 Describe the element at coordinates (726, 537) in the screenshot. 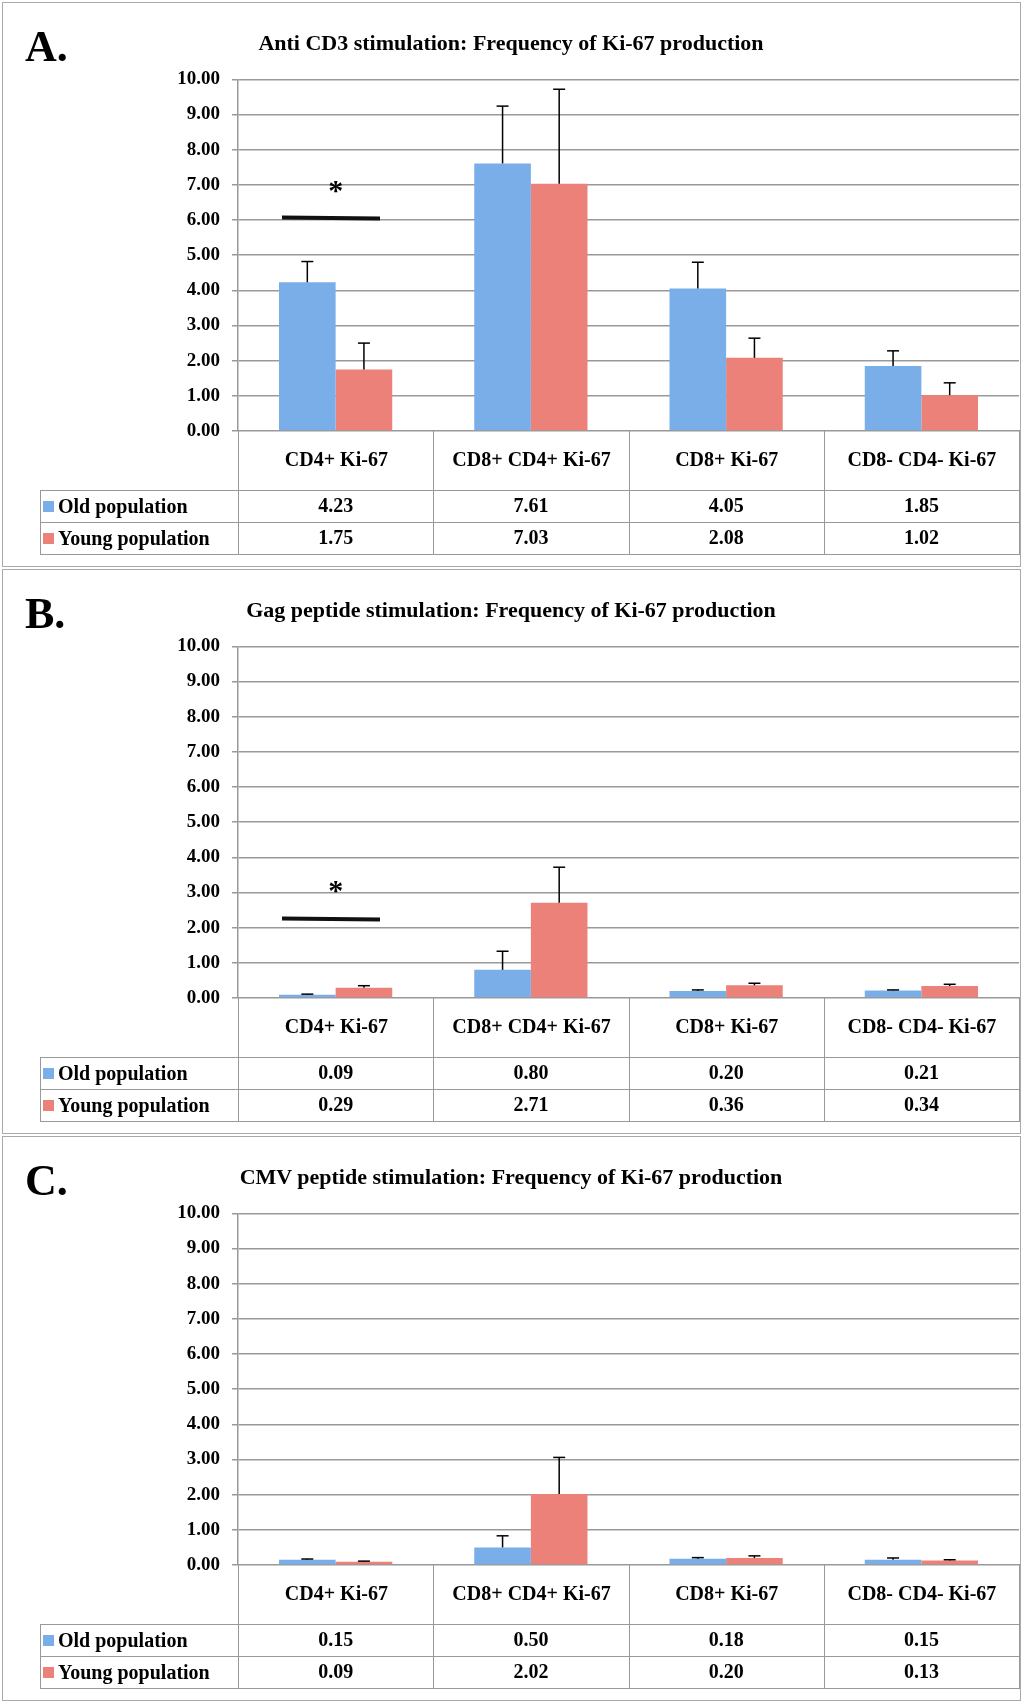

I see `data-label: 2.08` at that location.